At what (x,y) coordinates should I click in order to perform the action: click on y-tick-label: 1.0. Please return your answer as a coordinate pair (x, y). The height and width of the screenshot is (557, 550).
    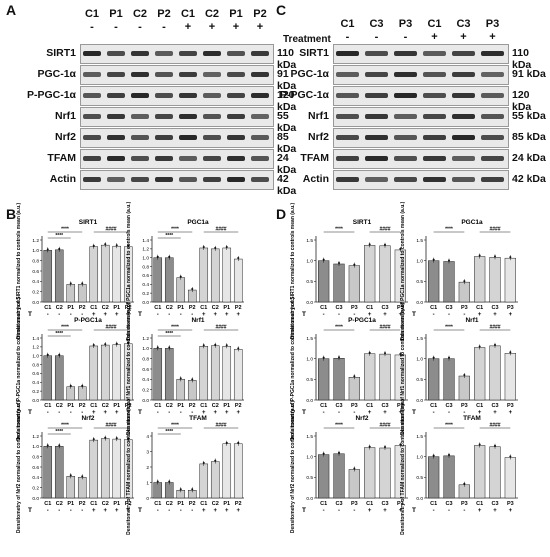
    Looking at the image, I should click on (309, 457).